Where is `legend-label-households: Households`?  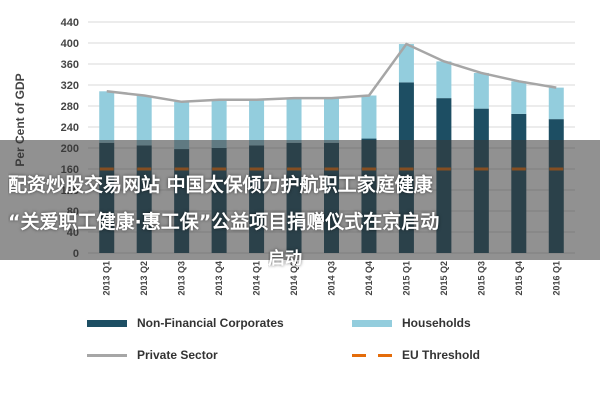 legend-label-households: Households is located at coordinates (436, 323).